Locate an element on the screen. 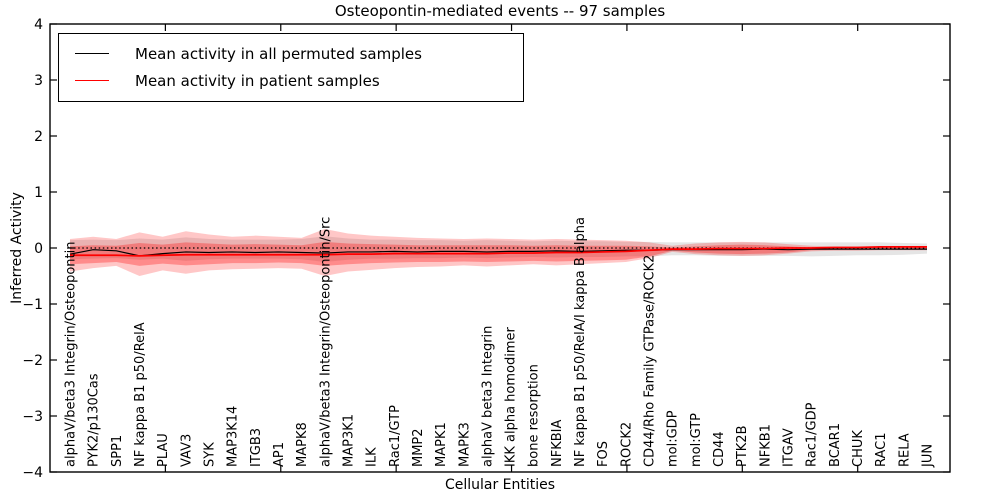 Image resolution: width=1000 pixels, height=500 pixels. x-category-label: SPP1 is located at coordinates (117, 451).